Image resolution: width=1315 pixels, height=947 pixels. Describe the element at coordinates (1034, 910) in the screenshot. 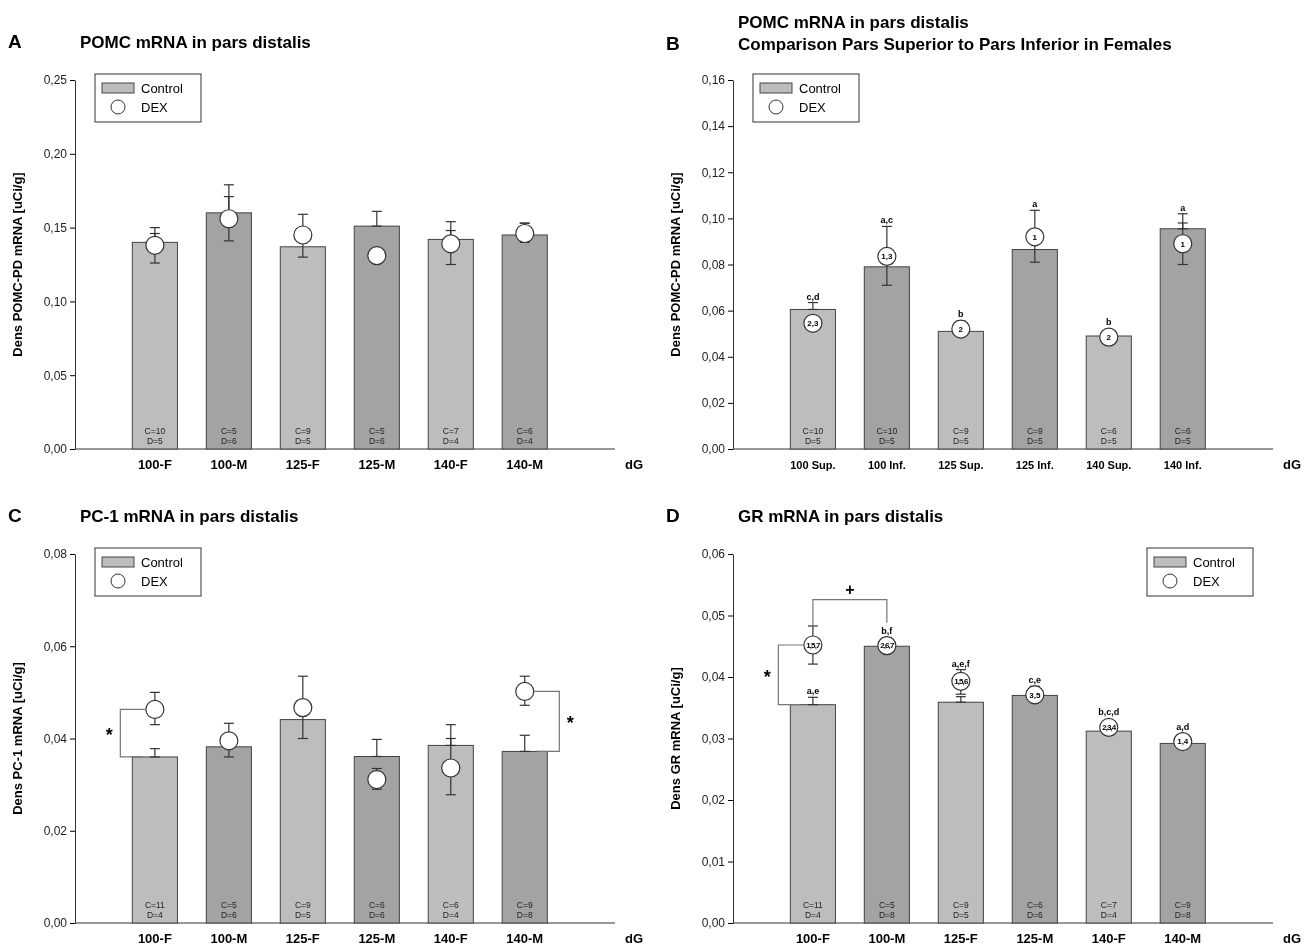

I see `annotation: C=6 D=6` at that location.